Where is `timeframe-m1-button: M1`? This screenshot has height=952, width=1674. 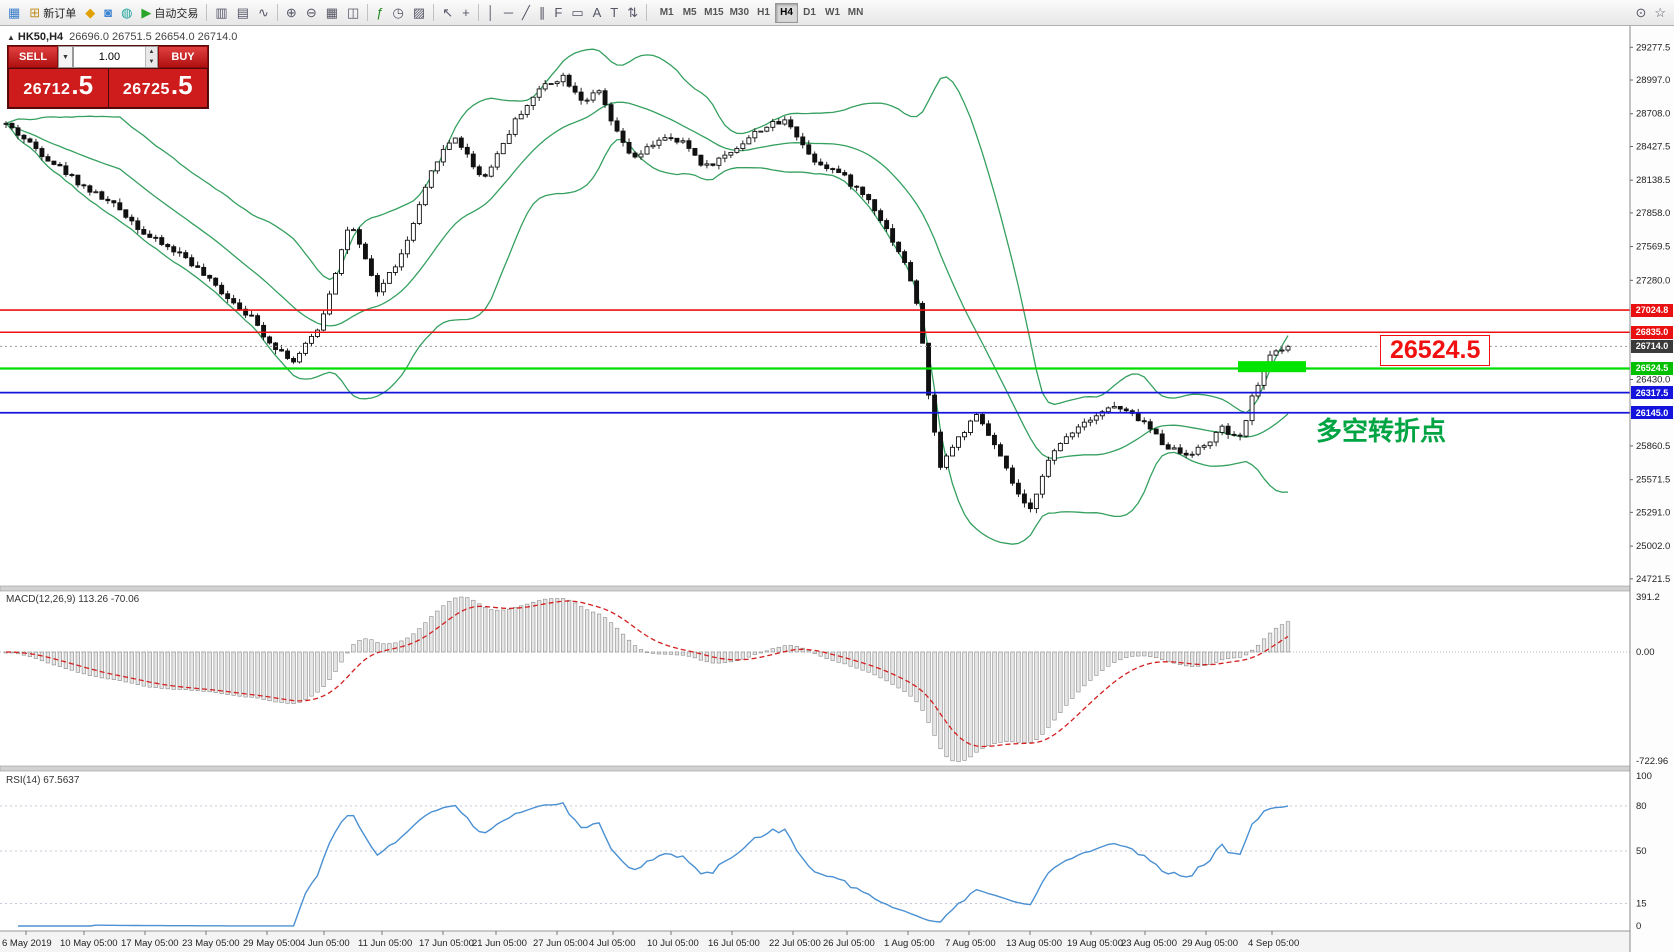
timeframe-m1-button: M1 is located at coordinates (666, 13).